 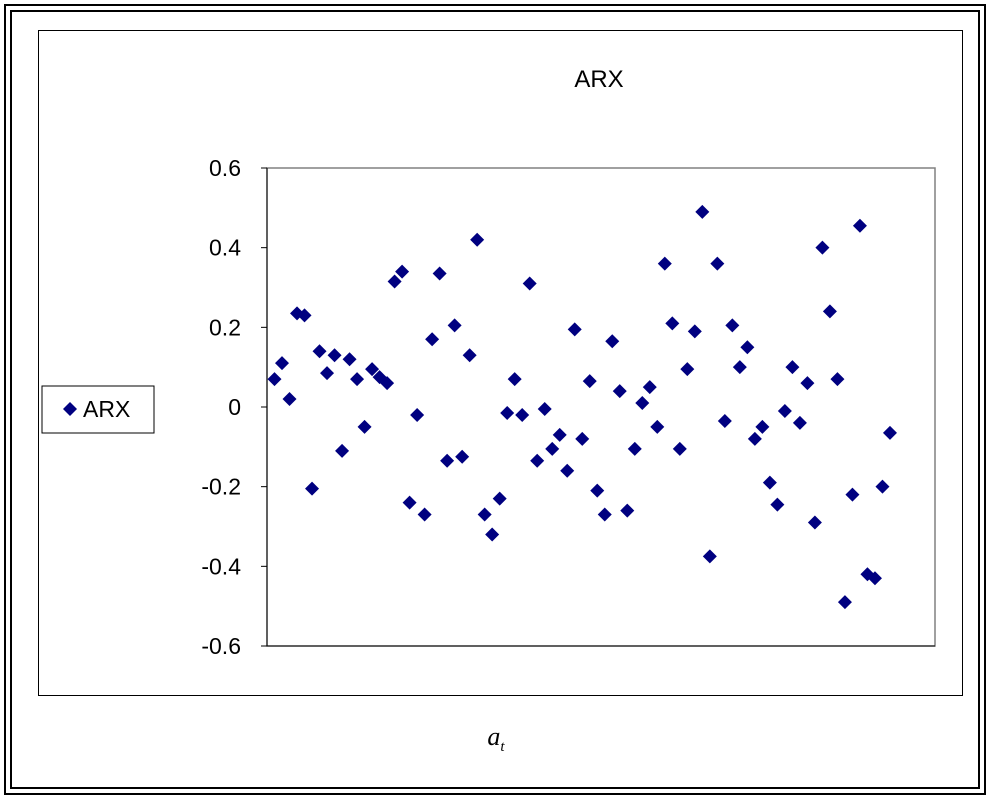 I want to click on y-tick-label: -0.4, so click(x=221, y=566).